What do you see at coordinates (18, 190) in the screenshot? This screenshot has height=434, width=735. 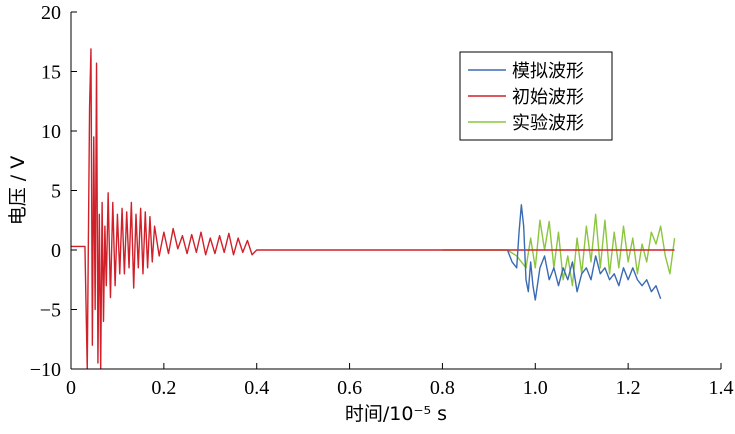 I see `y-axis-title: 电压 / V` at bounding box center [18, 190].